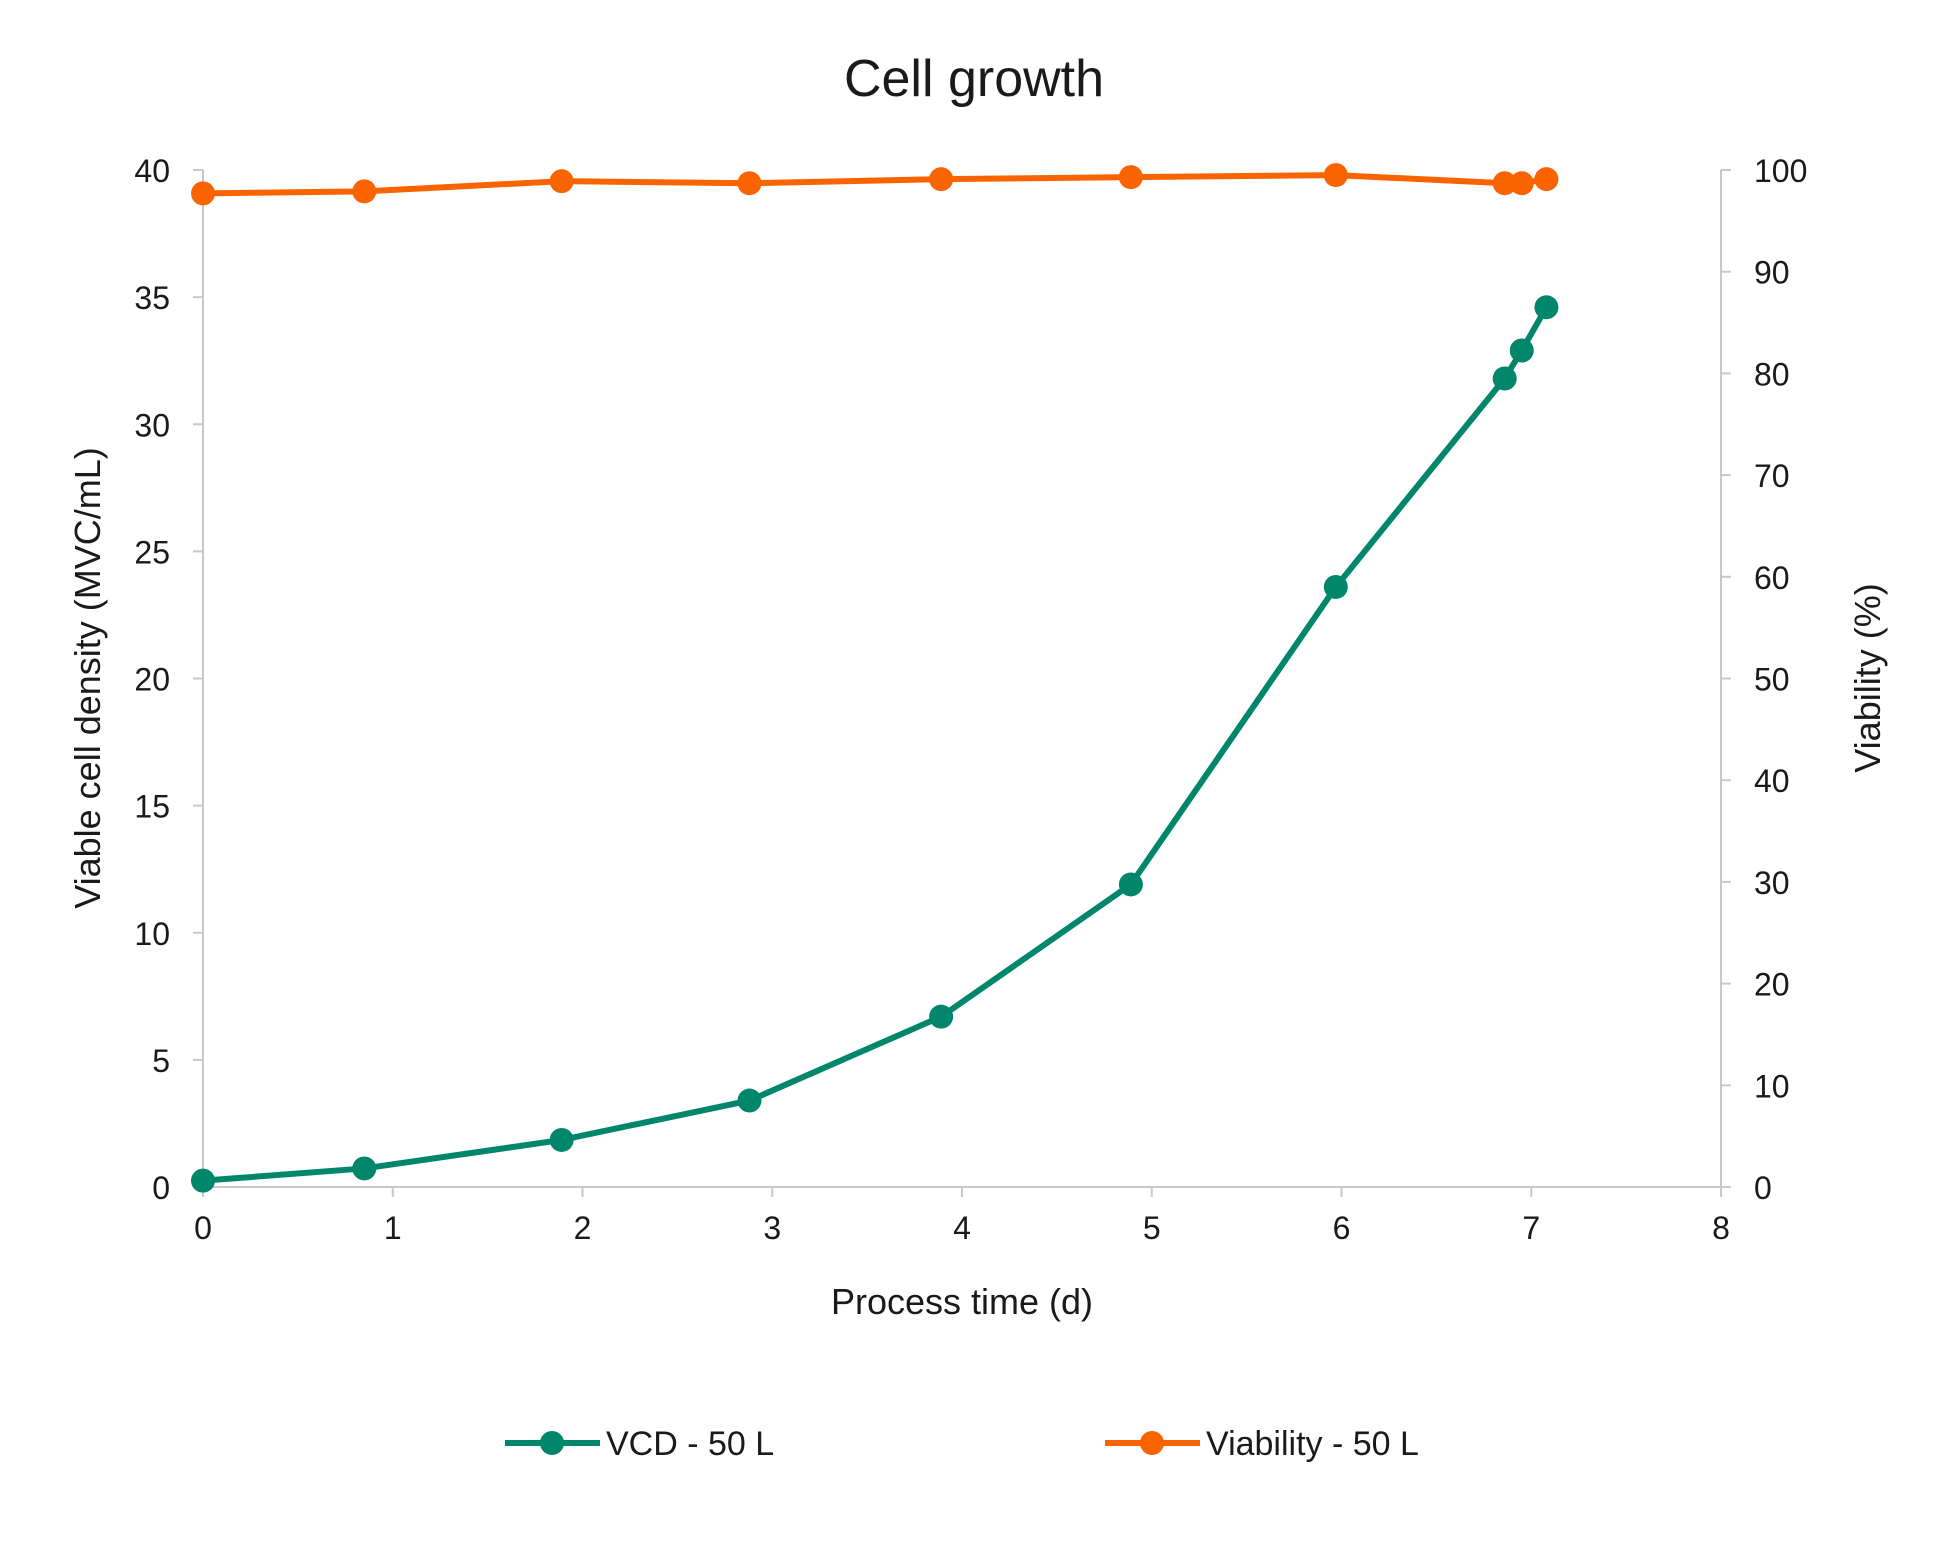 This screenshot has width=1936, height=1541. What do you see at coordinates (161, 1188) in the screenshot?
I see `y-tick-label: 0` at bounding box center [161, 1188].